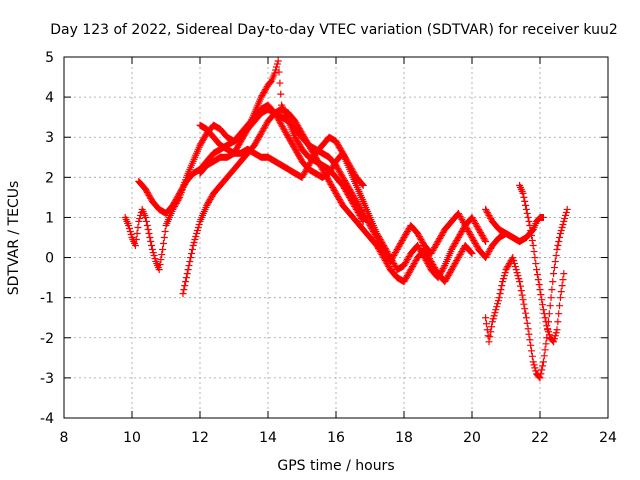 This screenshot has height=480, width=640. What do you see at coordinates (336, 438) in the screenshot?
I see `x-tick-label: 16` at bounding box center [336, 438].